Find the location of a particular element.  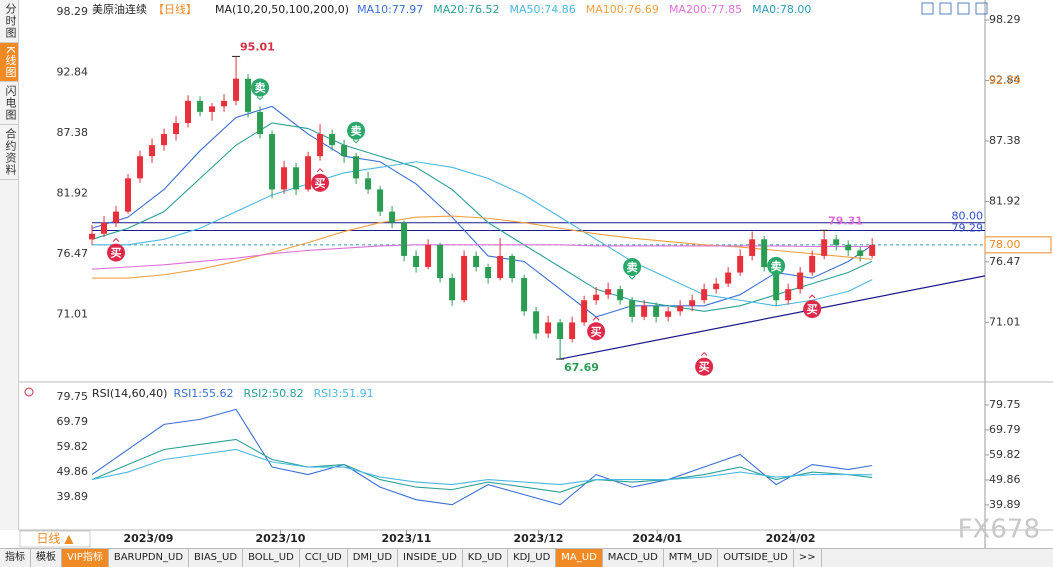

legend-item: MA20:76.52 is located at coordinates (466, 9).